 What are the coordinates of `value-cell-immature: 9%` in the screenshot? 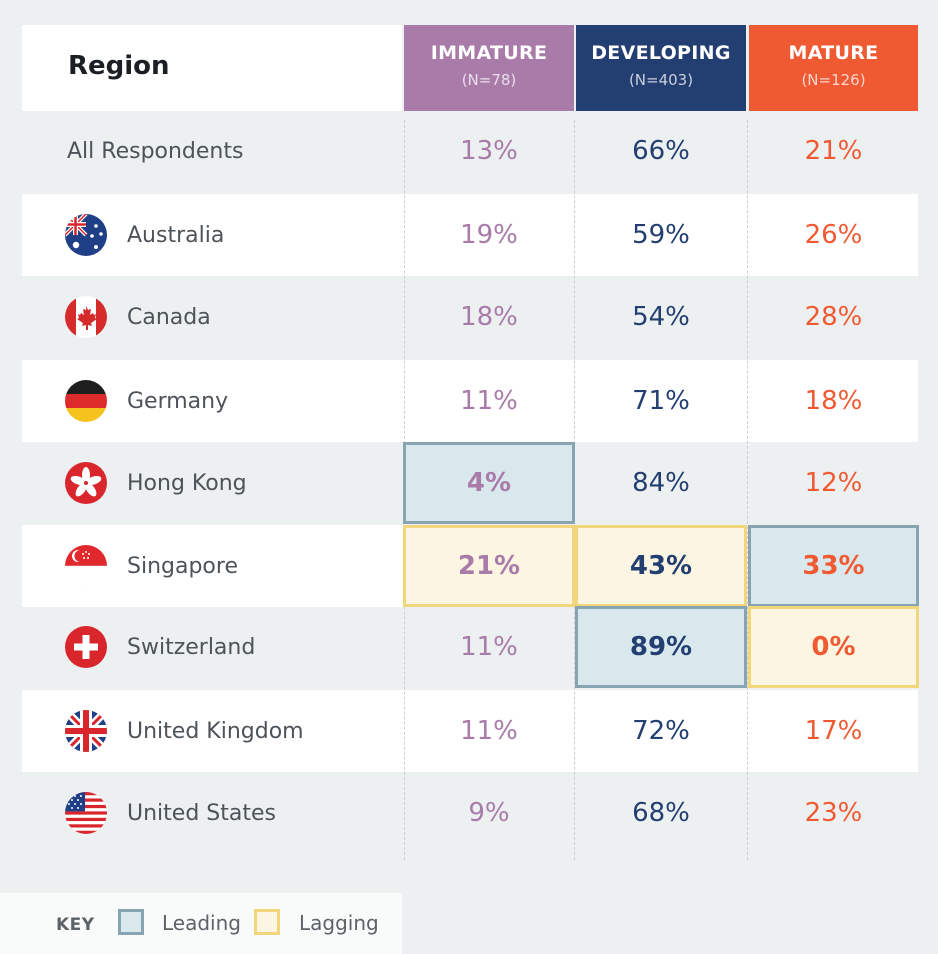 It's located at (489, 813).